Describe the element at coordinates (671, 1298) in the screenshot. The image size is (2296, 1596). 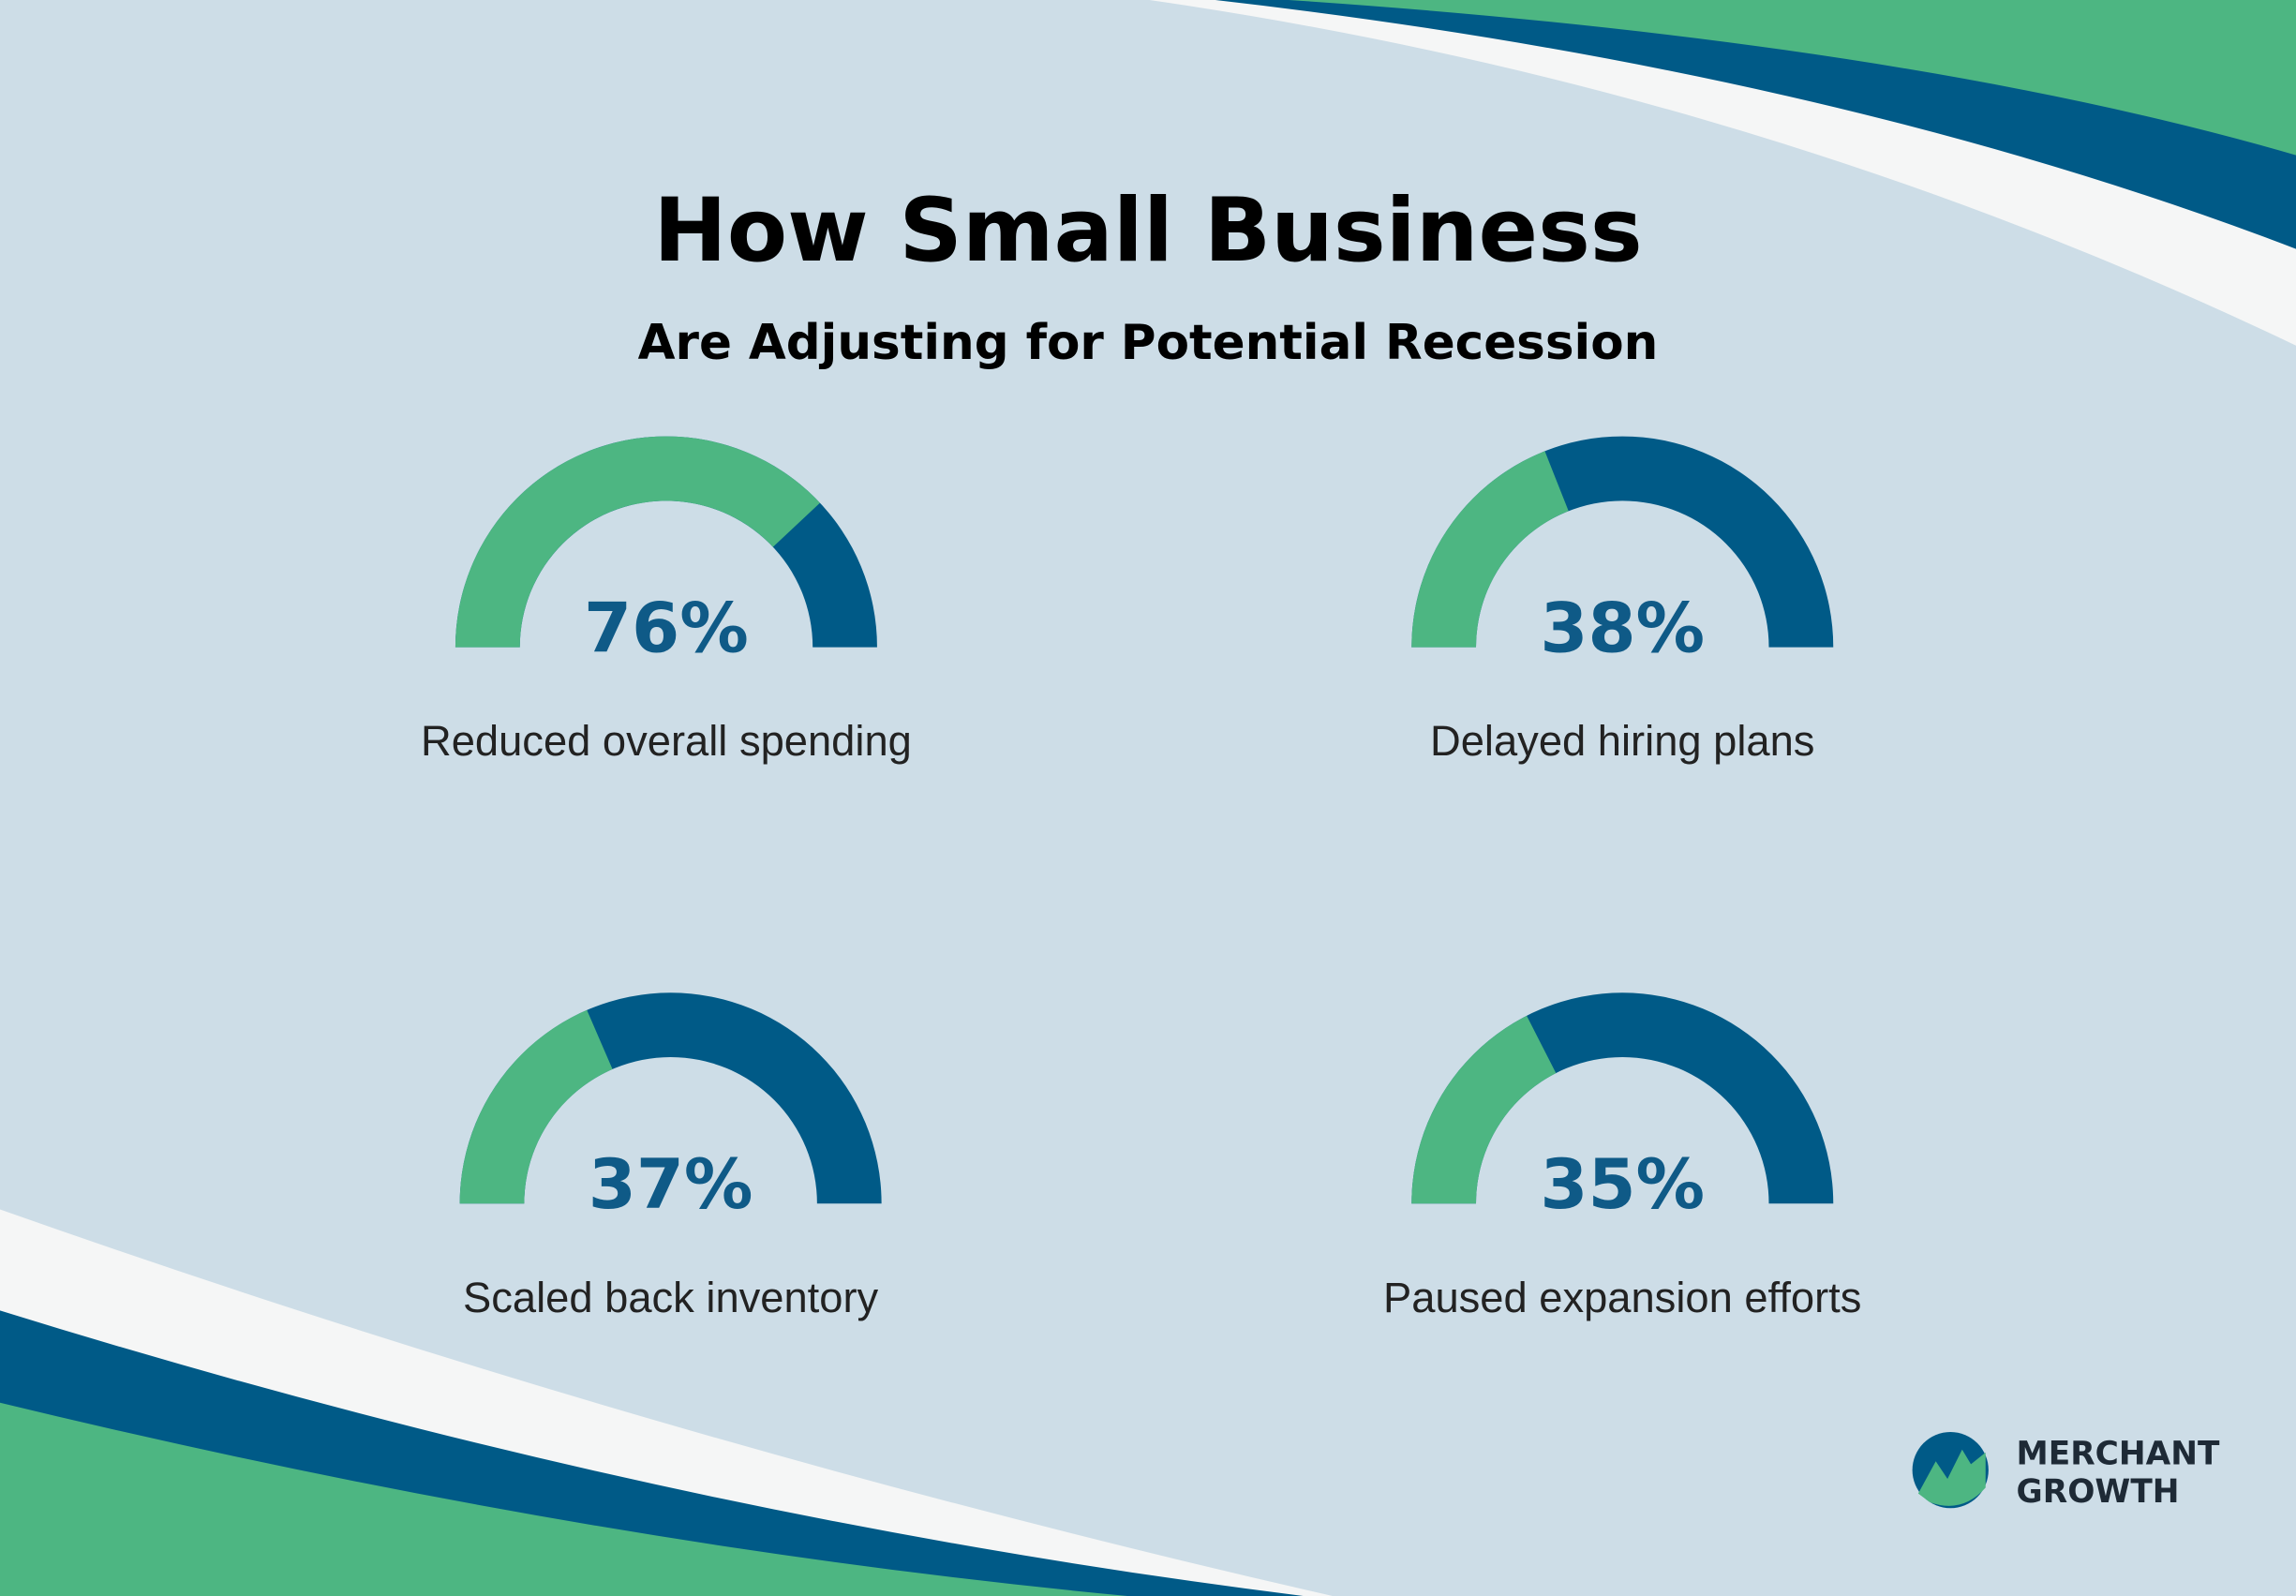
I see `gauge-label: Scaled back inventory` at that location.